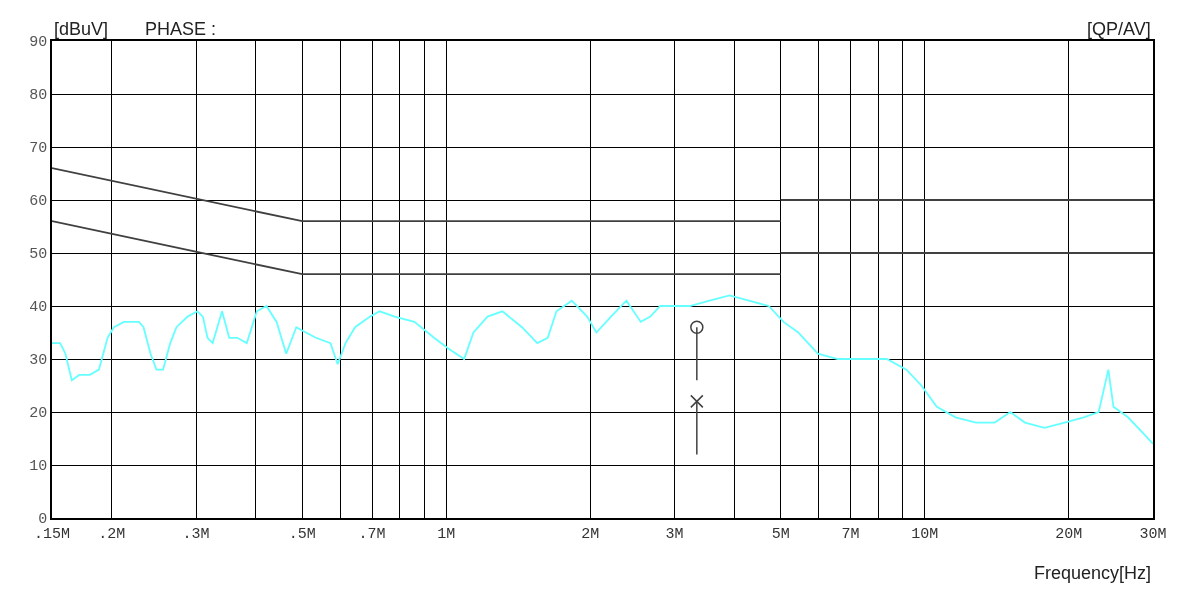 The width and height of the screenshot is (1179, 594). I want to click on y-axis-title: [dBuV], so click(81, 29).